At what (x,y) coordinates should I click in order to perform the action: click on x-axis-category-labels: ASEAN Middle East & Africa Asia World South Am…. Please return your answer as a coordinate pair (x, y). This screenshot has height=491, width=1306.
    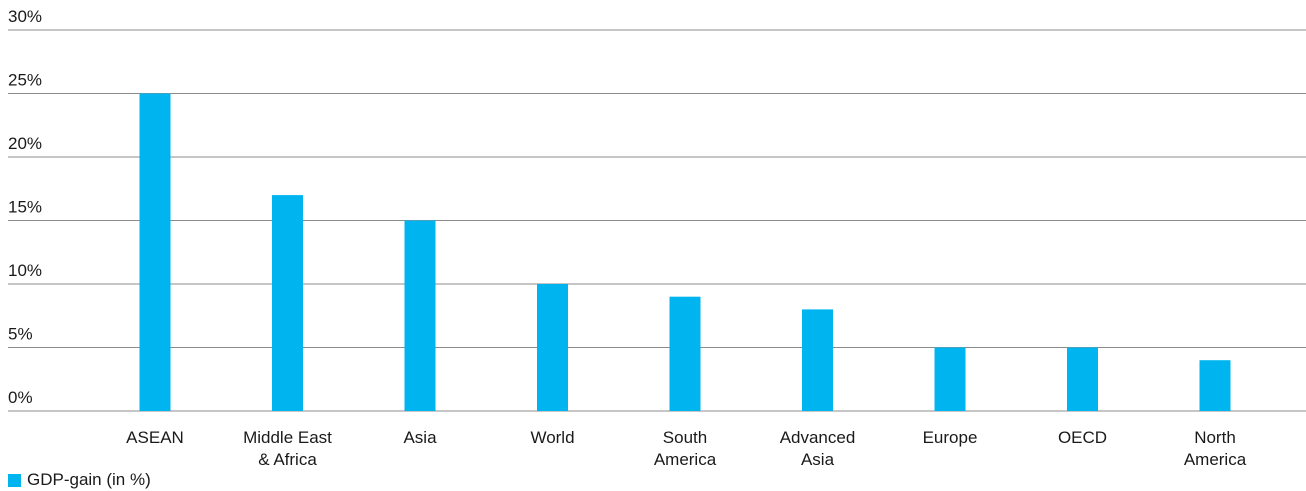
    Looking at the image, I should click on (686, 448).